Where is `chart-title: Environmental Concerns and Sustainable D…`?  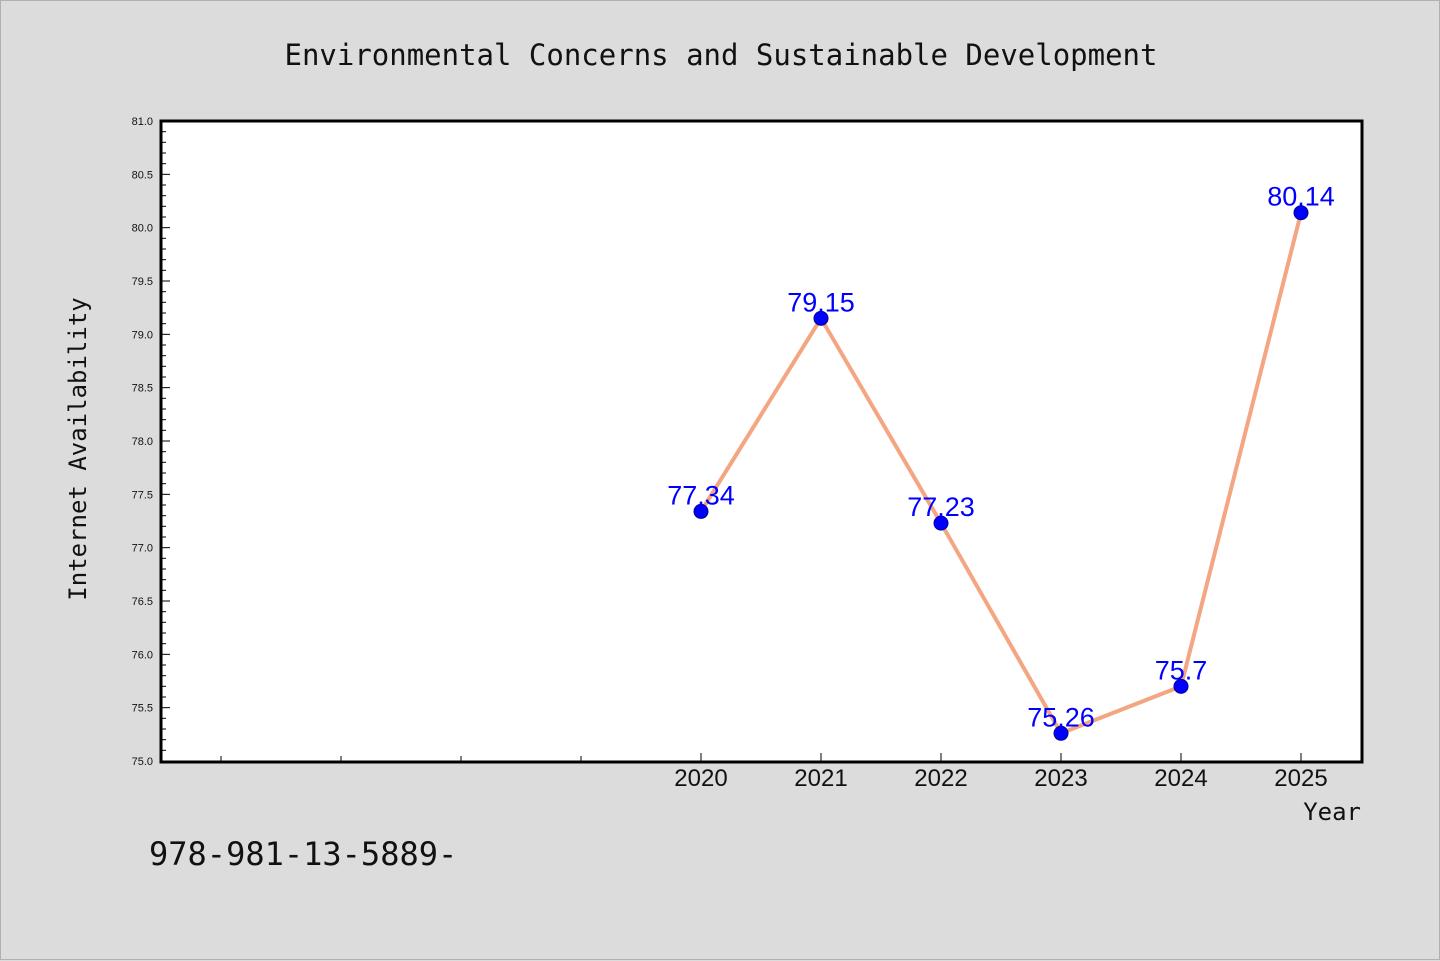
chart-title: Environmental Concerns and Sustainable D… is located at coordinates (721, 55).